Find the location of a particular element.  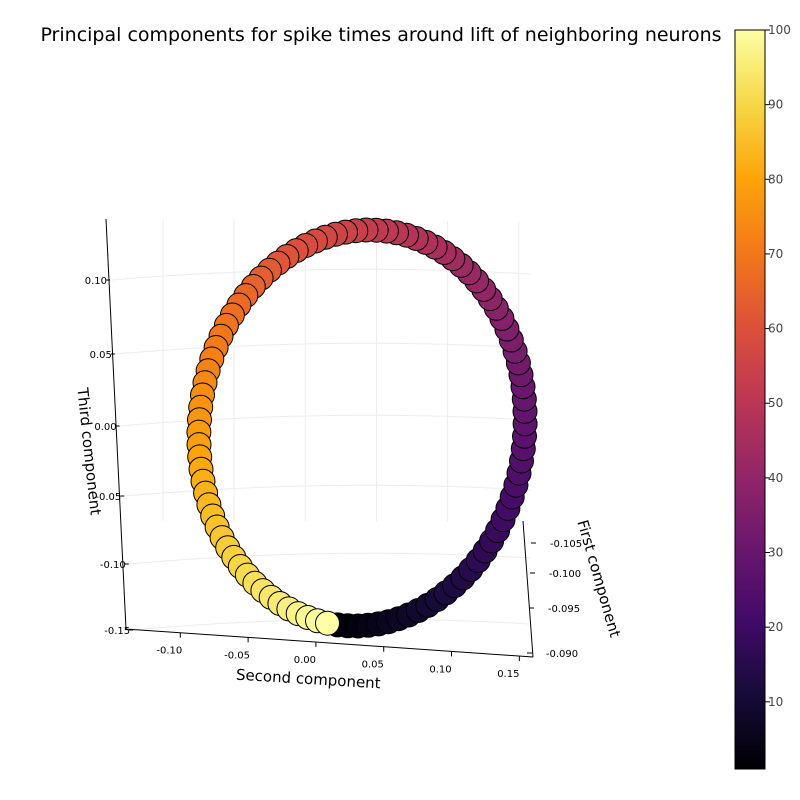

x-tick-label: 0.15 is located at coordinates (508, 674).